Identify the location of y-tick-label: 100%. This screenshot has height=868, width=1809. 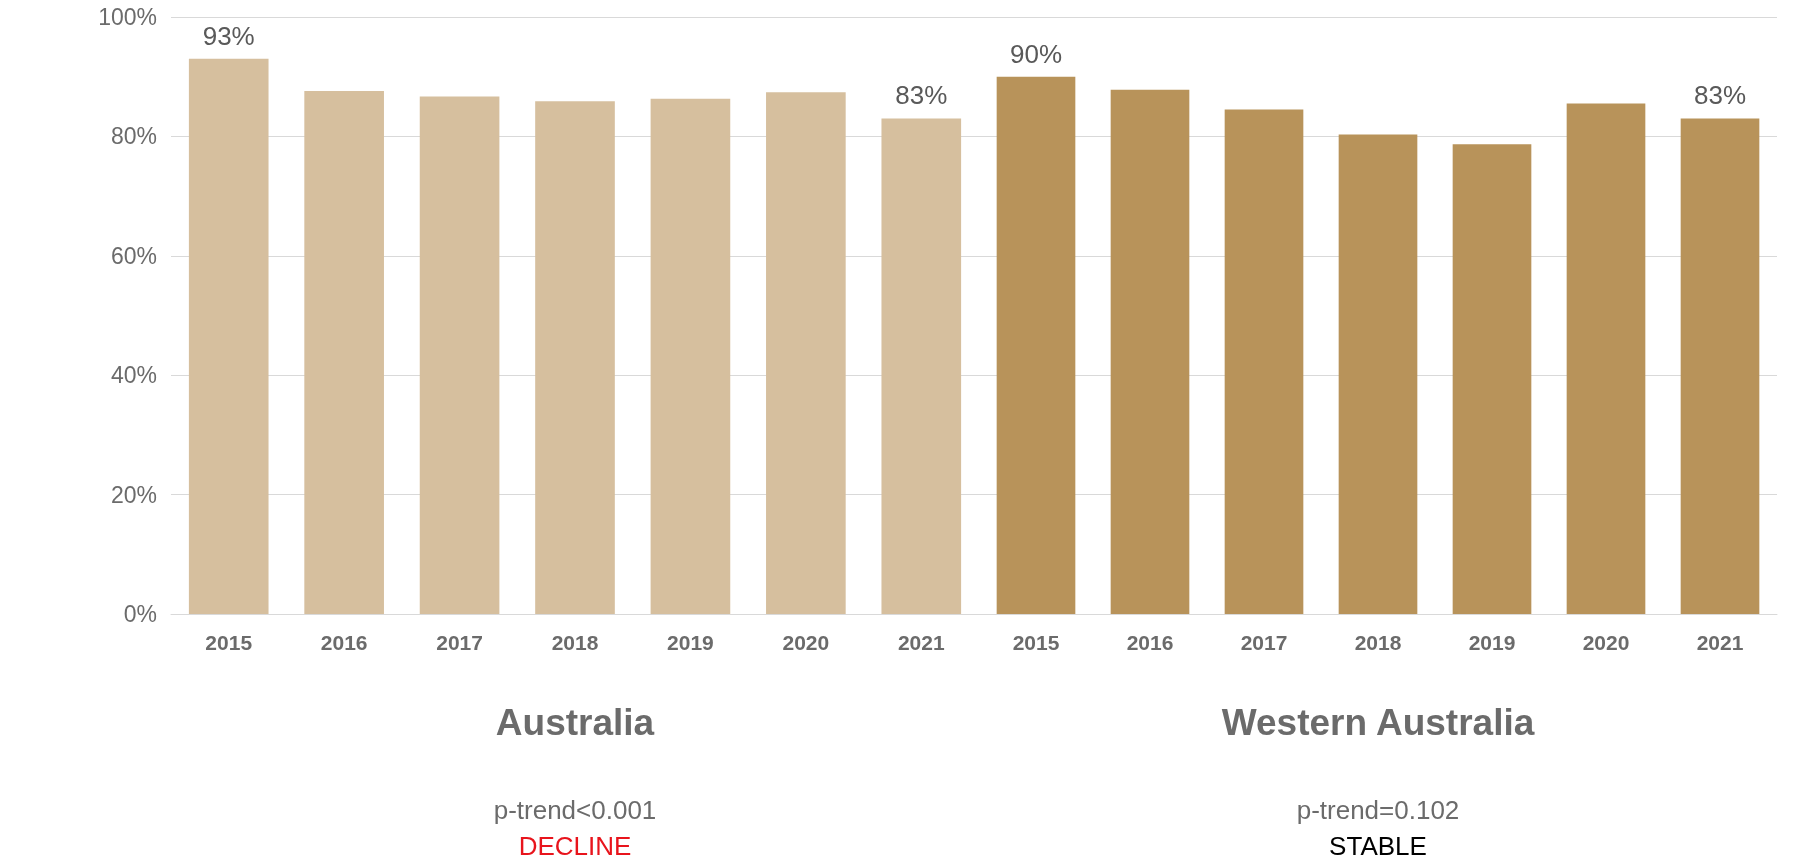
(127, 17).